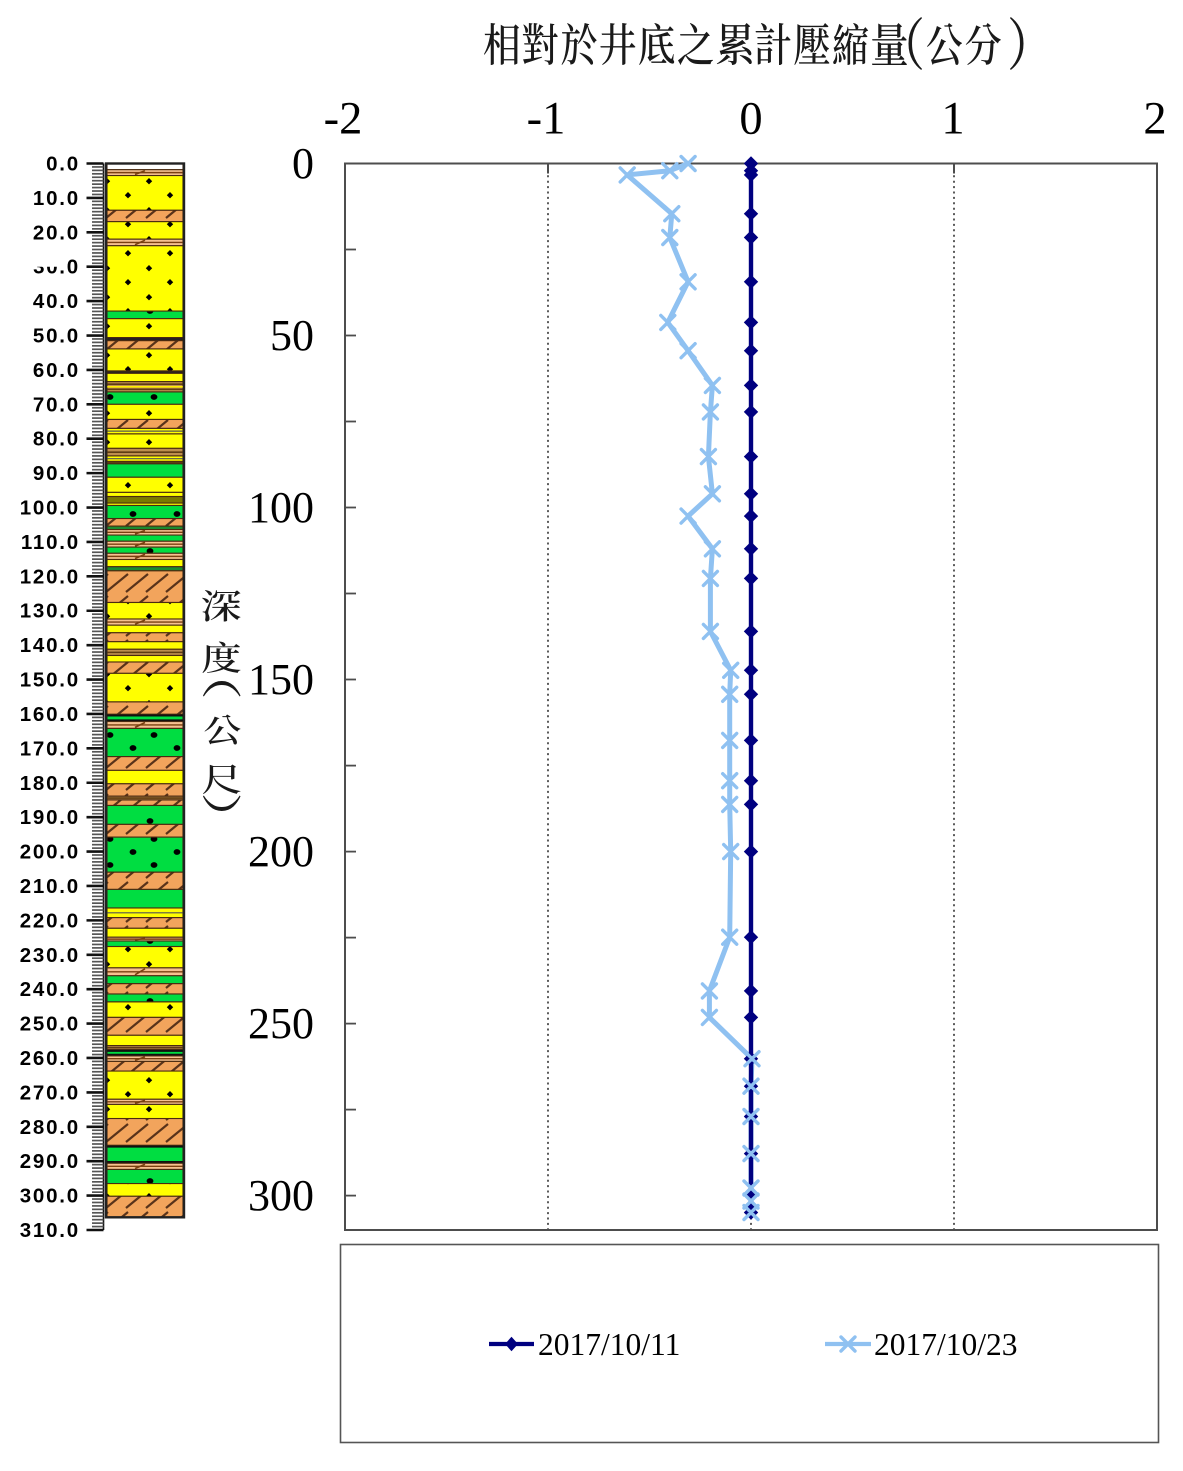  What do you see at coordinates (50, 576) in the screenshot?
I see `svg-text: 120.0` at bounding box center [50, 576].